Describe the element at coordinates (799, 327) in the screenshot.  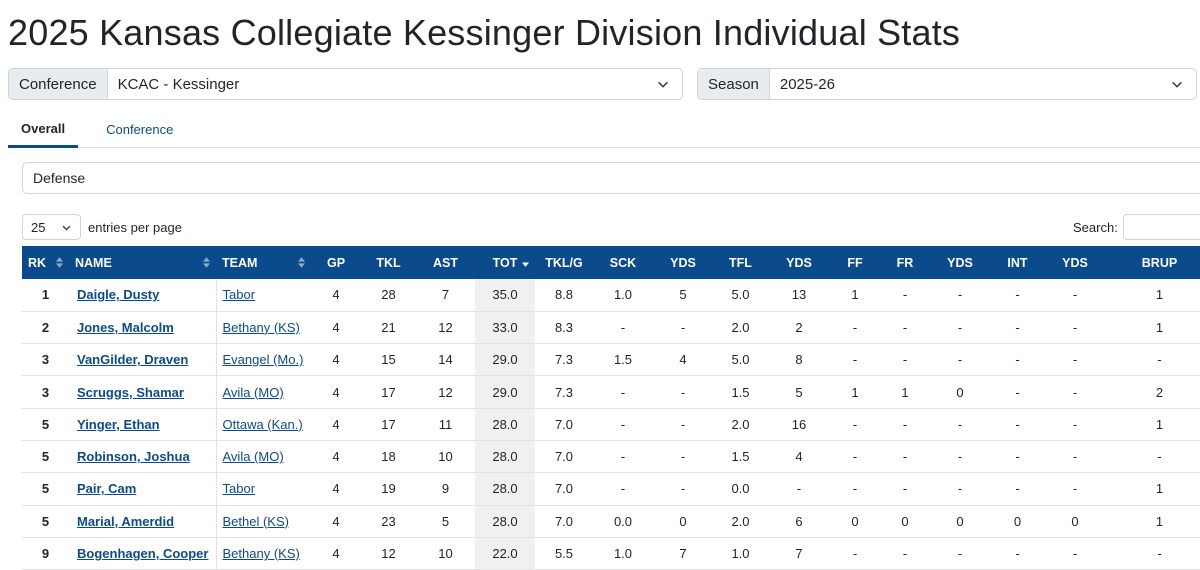
I see `stat-cell: 2` at that location.